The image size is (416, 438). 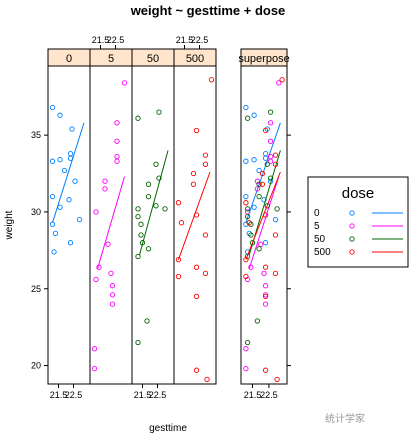 I want to click on y-tick-label: 30, so click(x=36, y=212).